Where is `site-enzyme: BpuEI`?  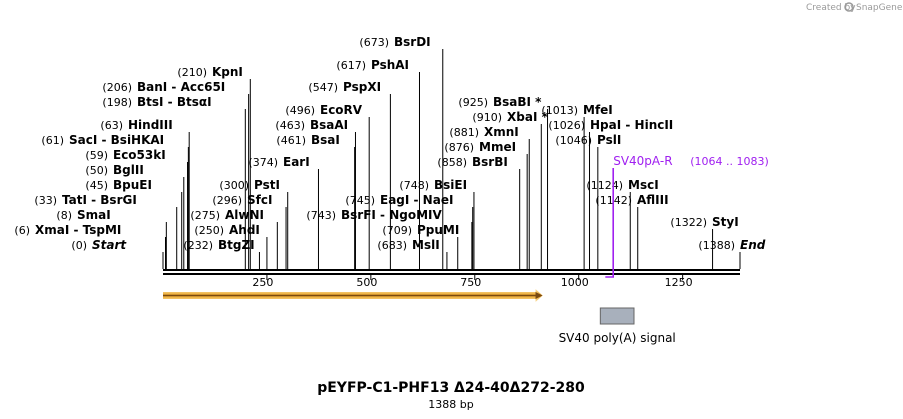
site-enzyme: BpuEI is located at coordinates (132, 185).